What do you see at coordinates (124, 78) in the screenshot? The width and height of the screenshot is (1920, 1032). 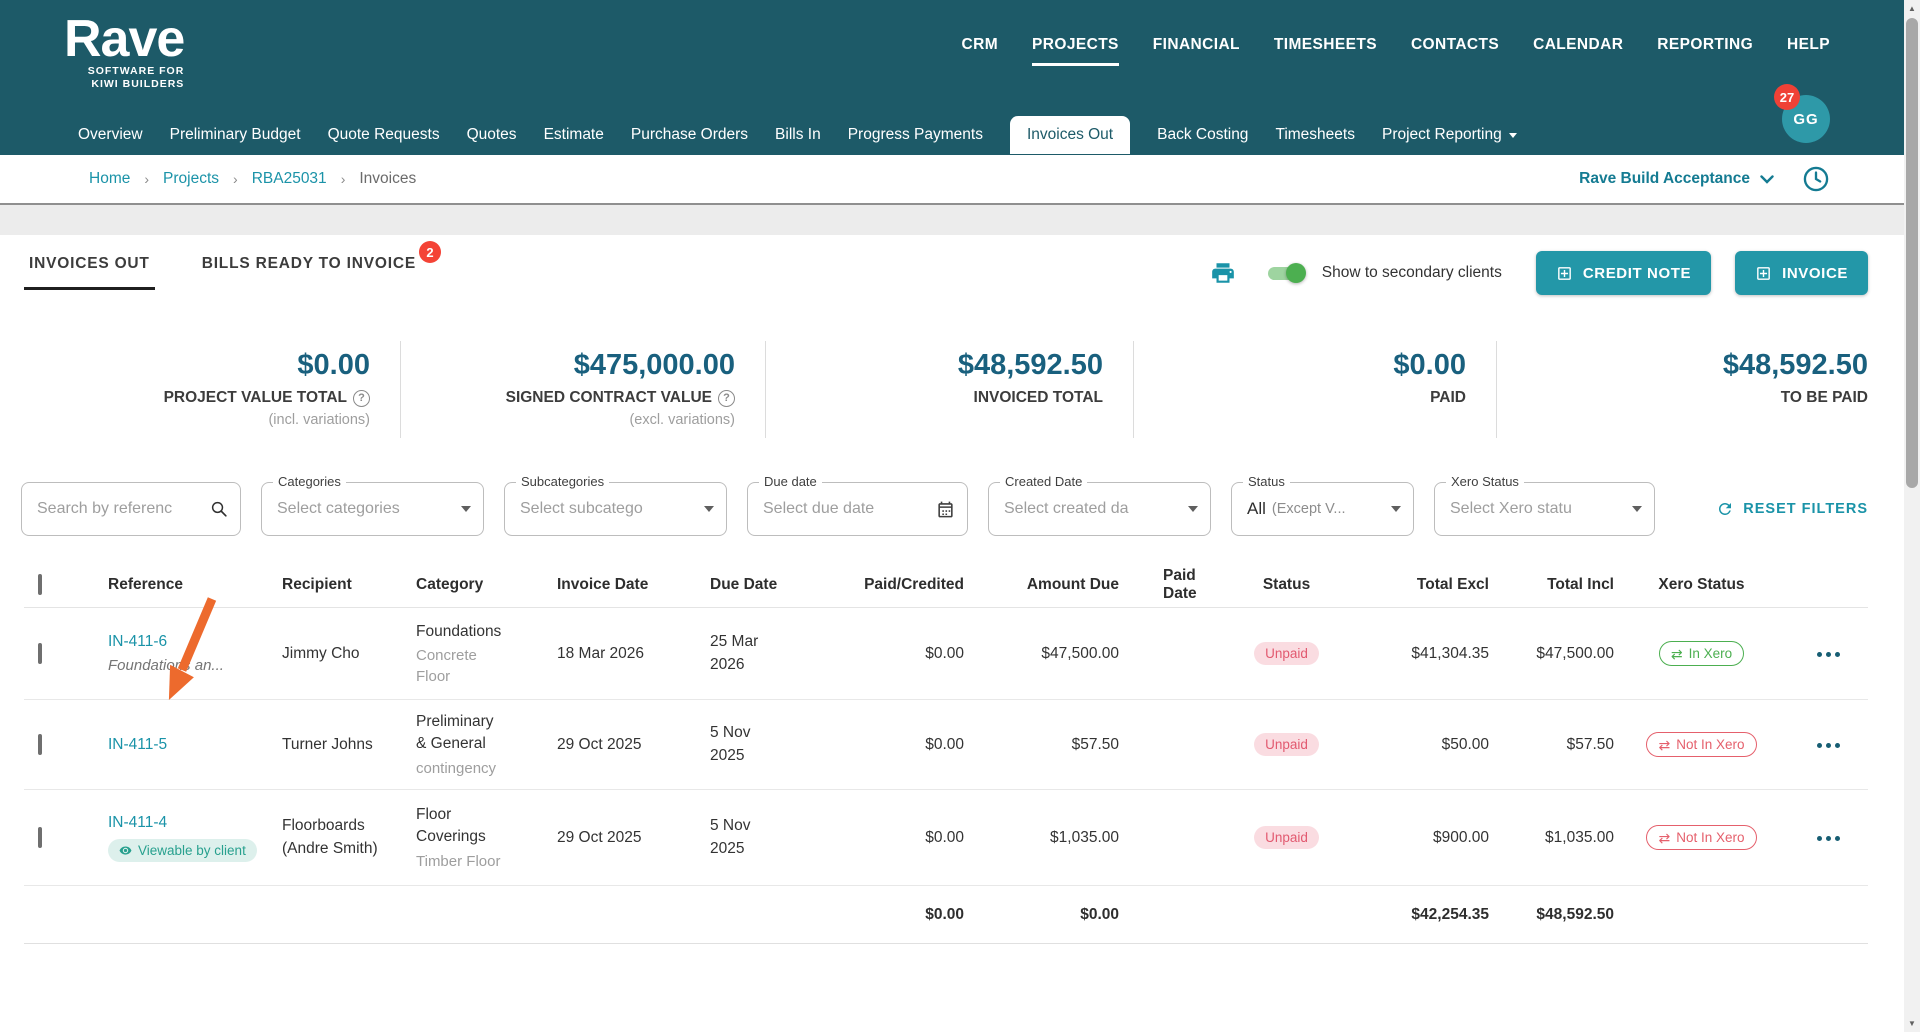 I see `logo-tagline: SOFTWARE FOR KIWI BUILDERS` at bounding box center [124, 78].